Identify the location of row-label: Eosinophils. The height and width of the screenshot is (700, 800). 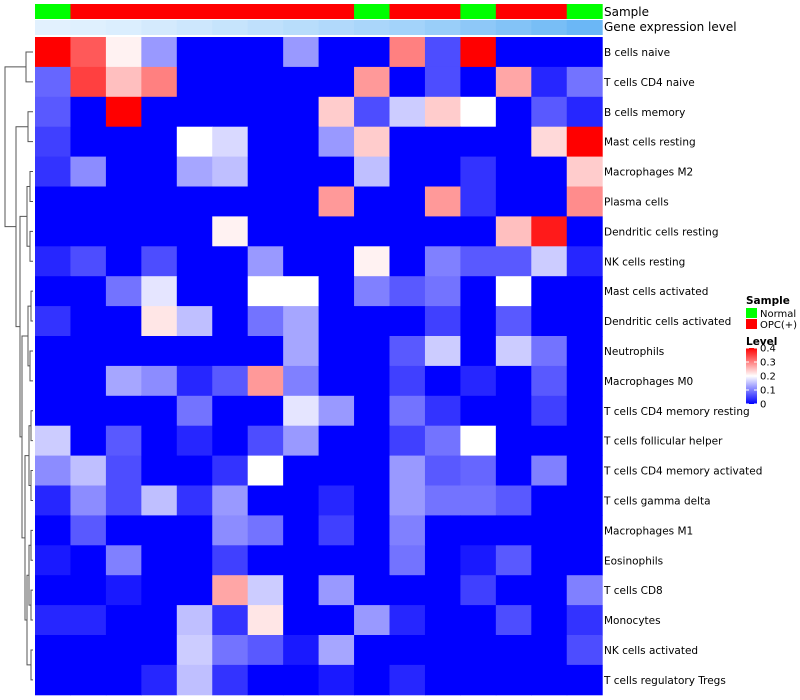
(633, 561).